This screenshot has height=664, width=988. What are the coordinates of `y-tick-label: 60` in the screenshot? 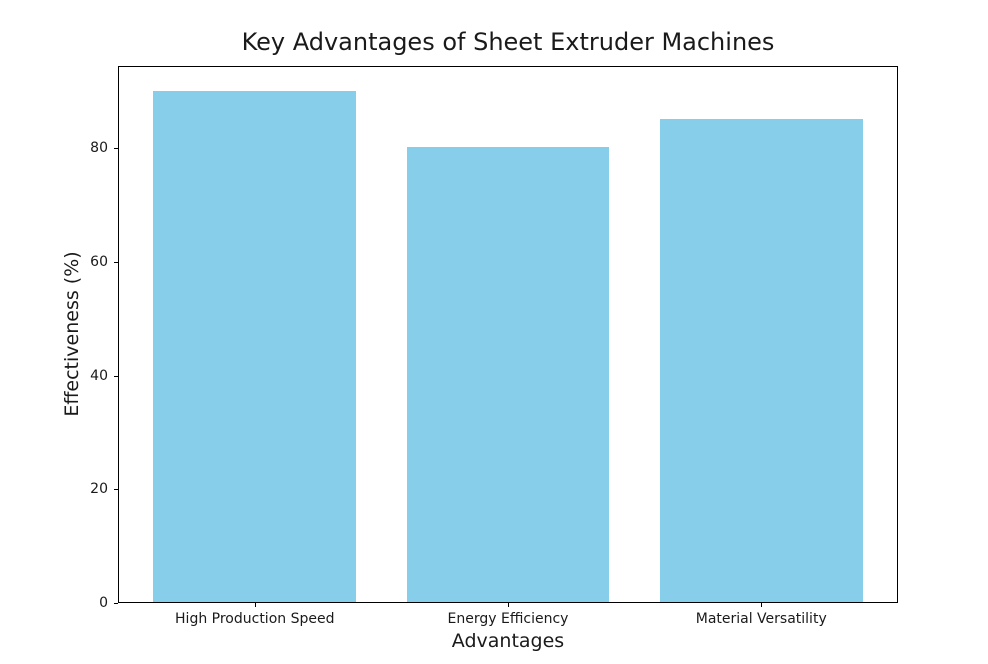 It's located at (99, 262).